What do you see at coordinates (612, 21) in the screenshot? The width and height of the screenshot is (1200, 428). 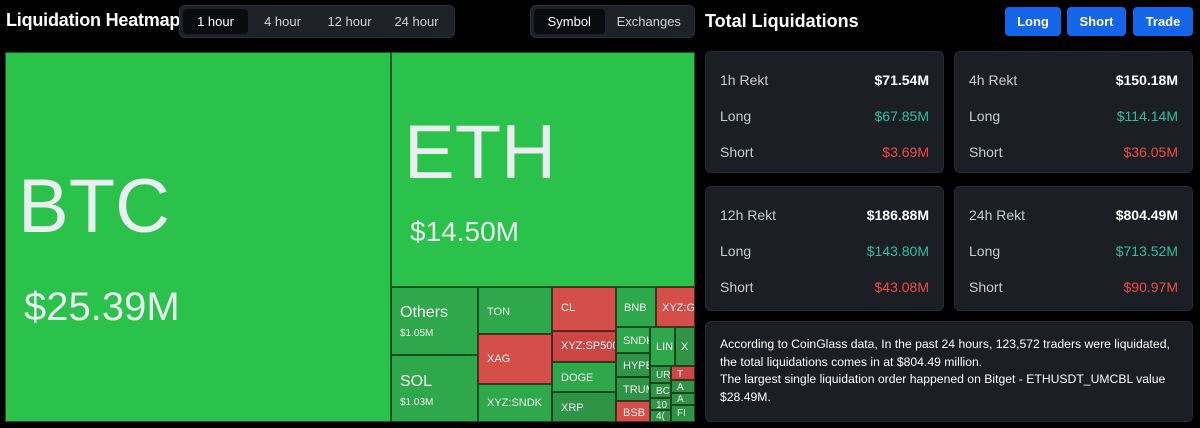 I see `view-mode-selector: Symbol Exchanges` at bounding box center [612, 21].